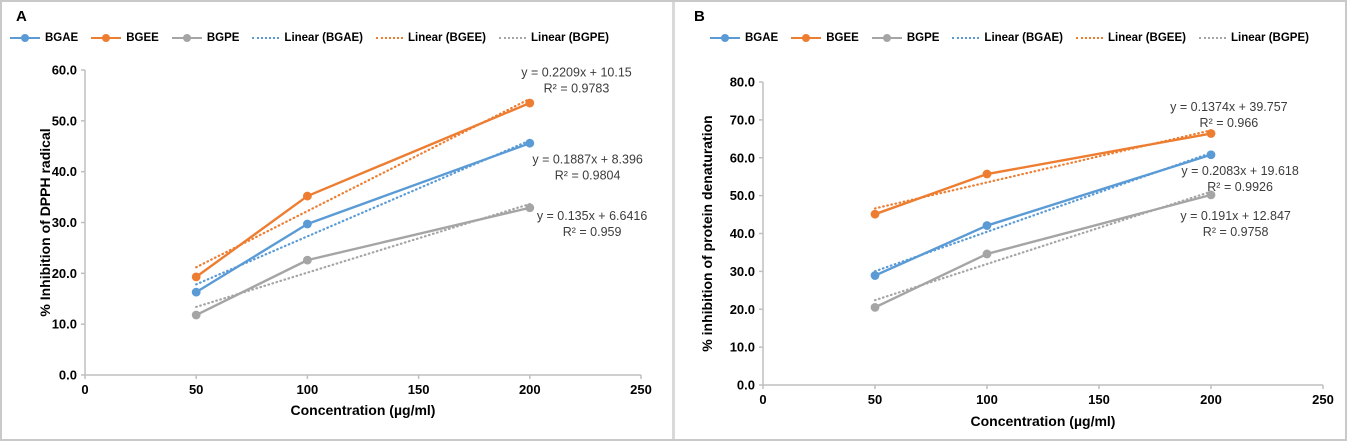 The height and width of the screenshot is (441, 1347). I want to click on equation-annotation: R² = 0.9926, so click(1240, 187).